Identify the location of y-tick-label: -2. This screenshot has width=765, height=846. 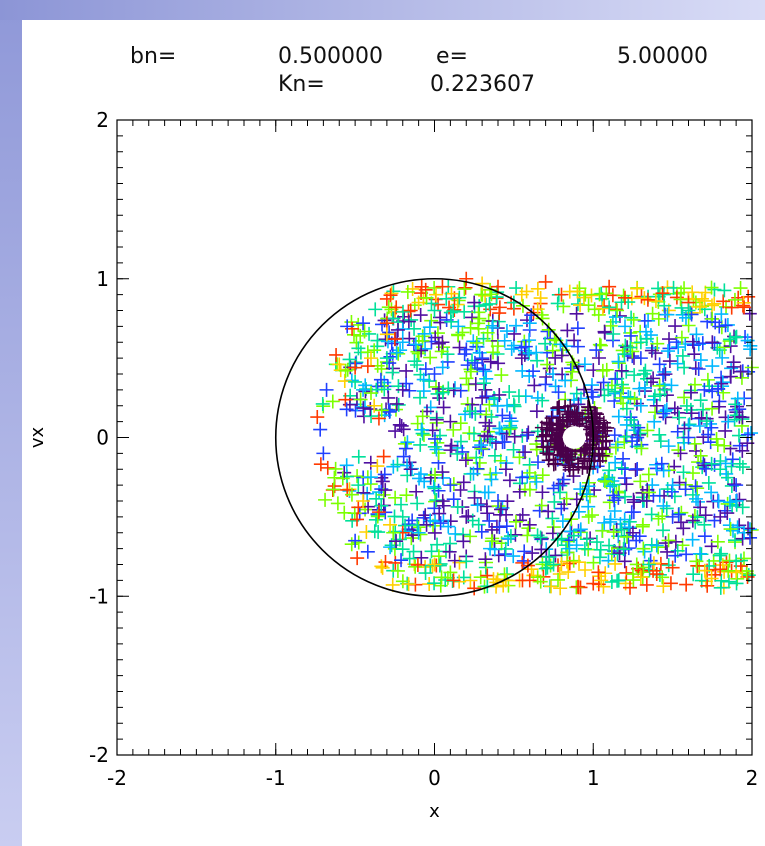
(99, 755).